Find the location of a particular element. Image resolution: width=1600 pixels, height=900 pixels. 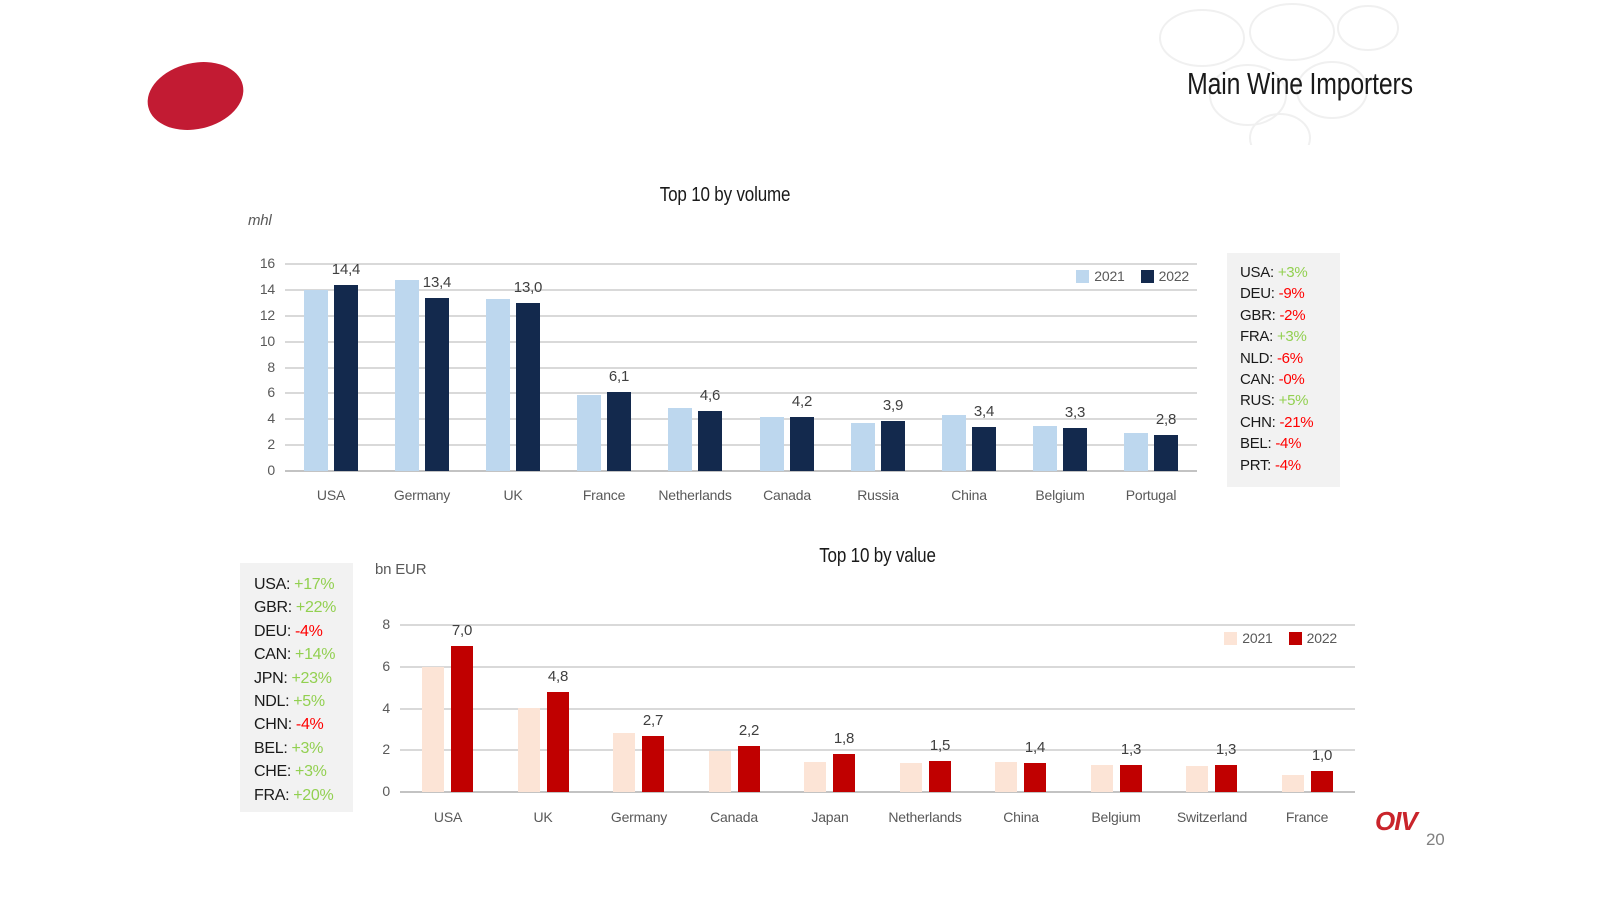

bar-2022-china is located at coordinates (984, 449).